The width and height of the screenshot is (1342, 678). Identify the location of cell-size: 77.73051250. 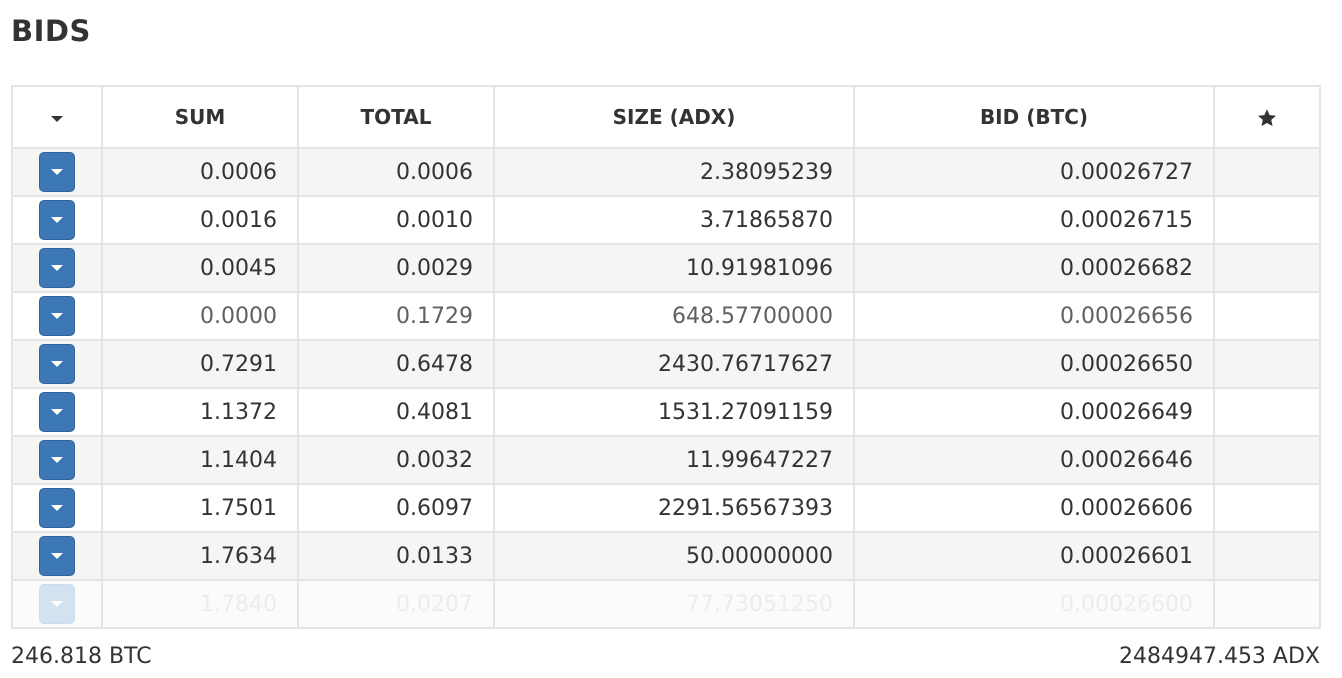
(674, 604).